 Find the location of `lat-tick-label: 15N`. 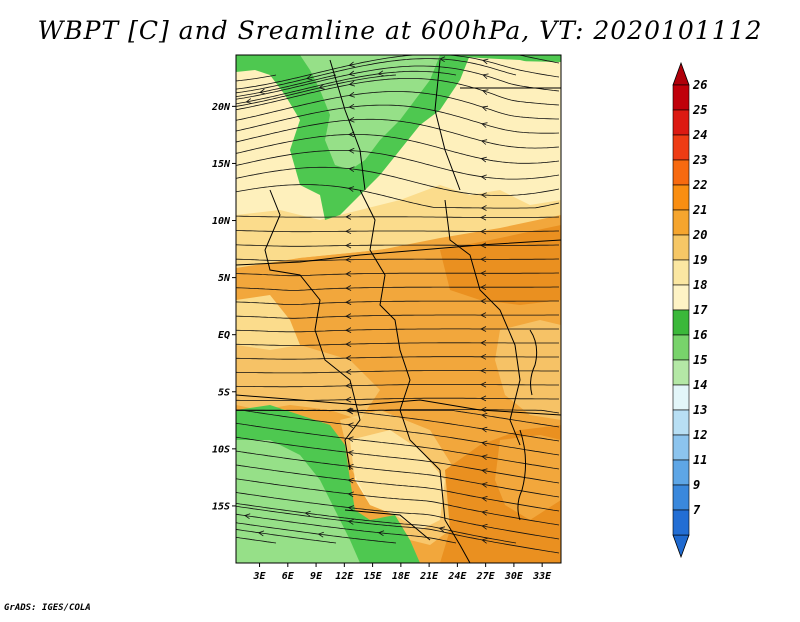

lat-tick-label: 15N is located at coordinates (221, 164).